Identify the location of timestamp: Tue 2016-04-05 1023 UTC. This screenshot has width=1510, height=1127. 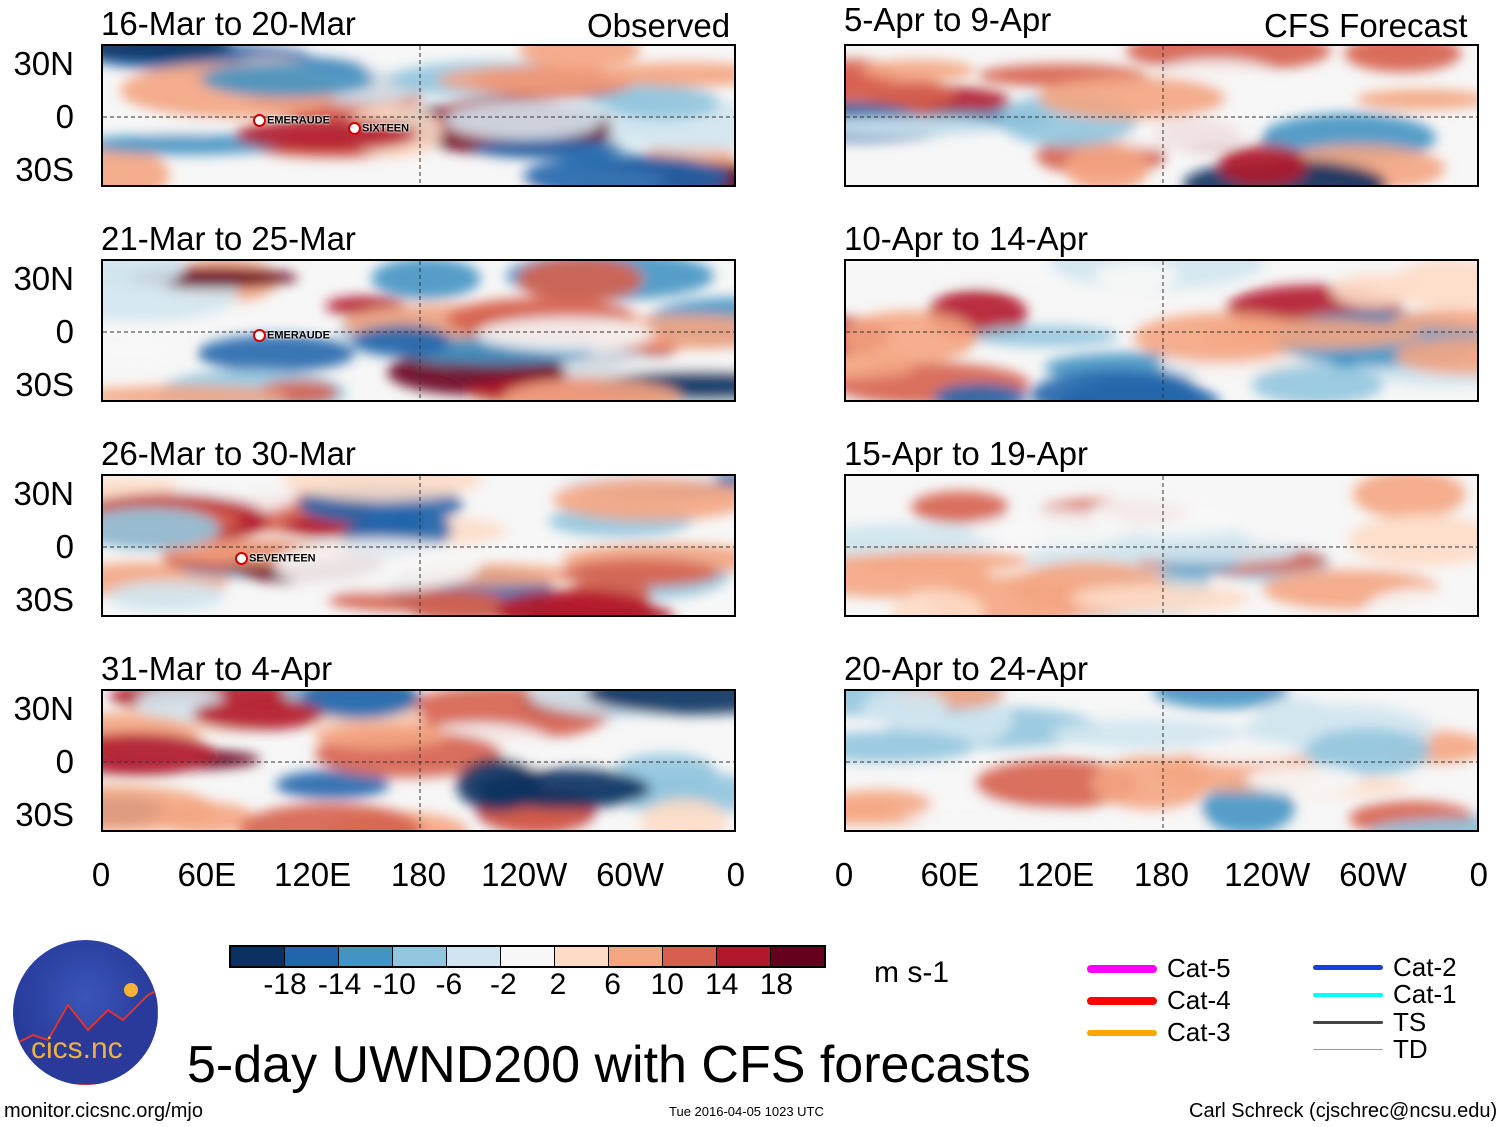
(746, 1111).